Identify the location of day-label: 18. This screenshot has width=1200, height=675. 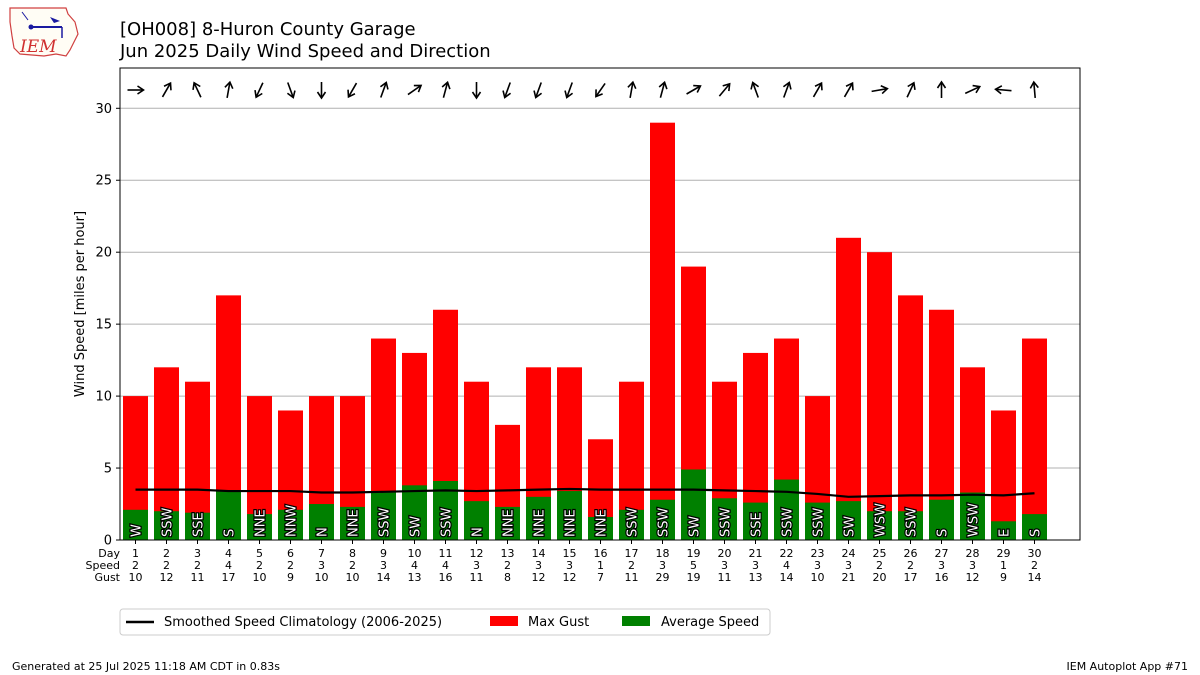
(663, 553).